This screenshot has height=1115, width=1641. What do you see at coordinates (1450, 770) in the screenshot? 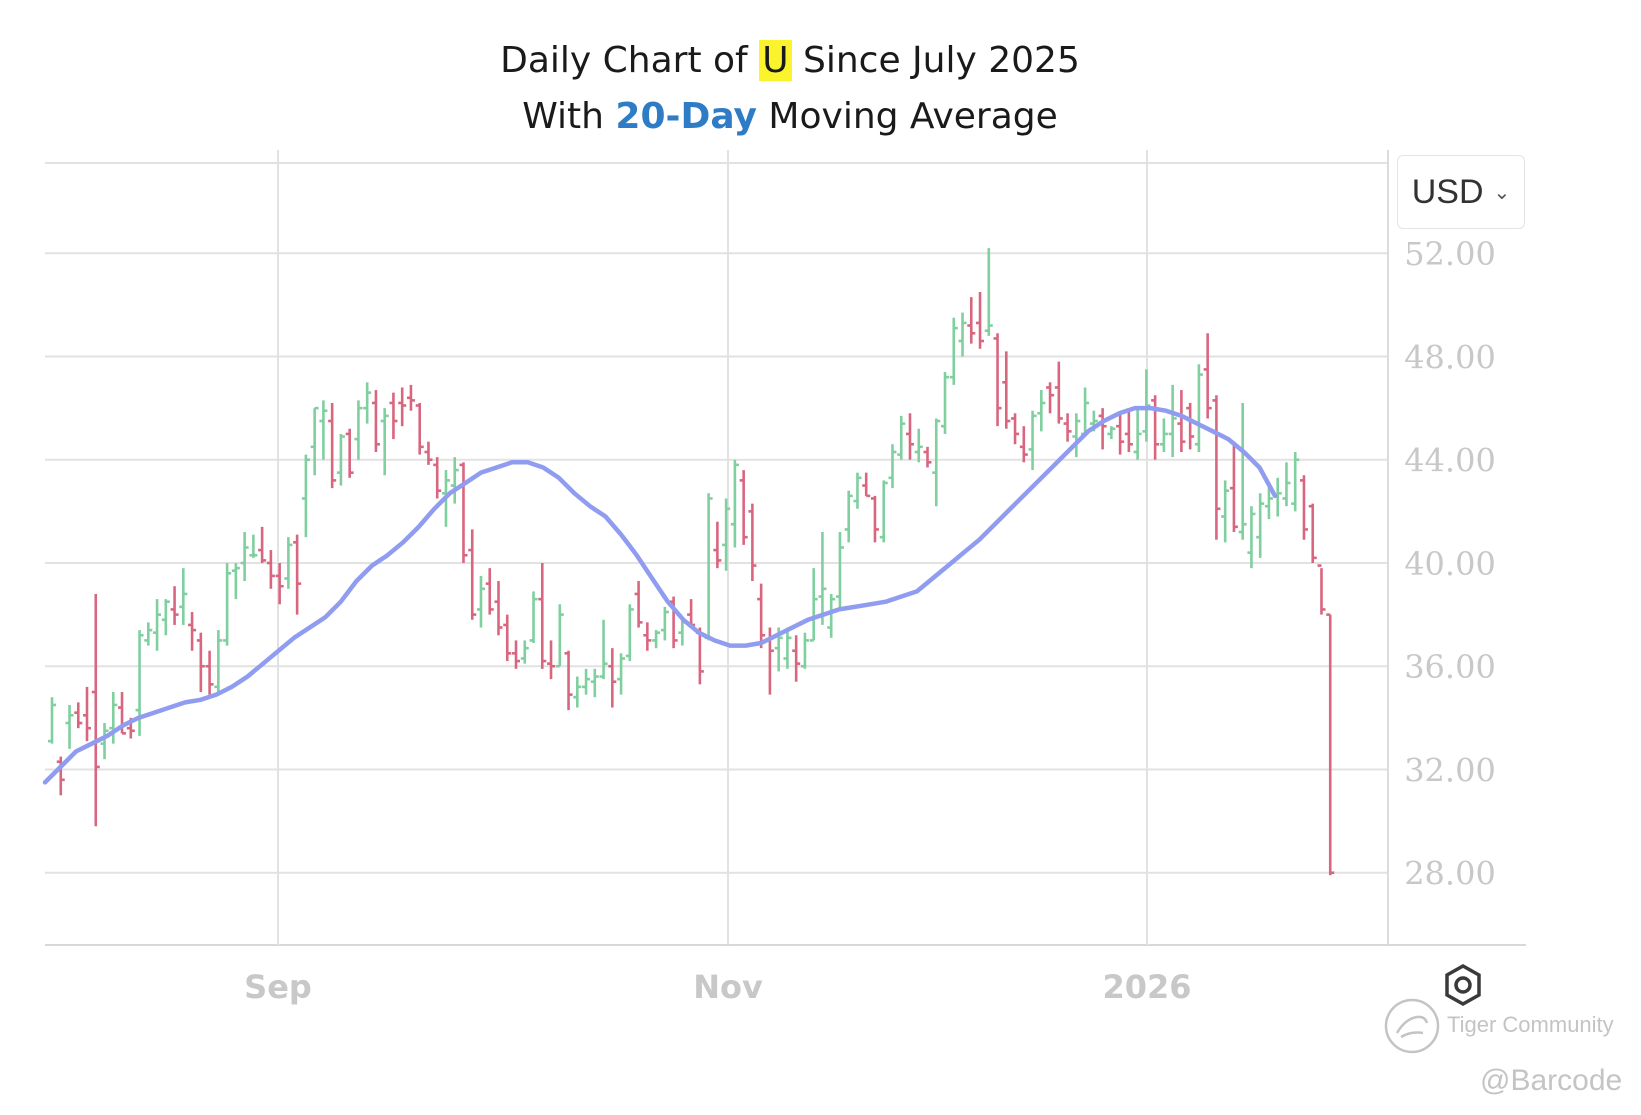
I see `y-tick-label: 32.00` at bounding box center [1450, 770].